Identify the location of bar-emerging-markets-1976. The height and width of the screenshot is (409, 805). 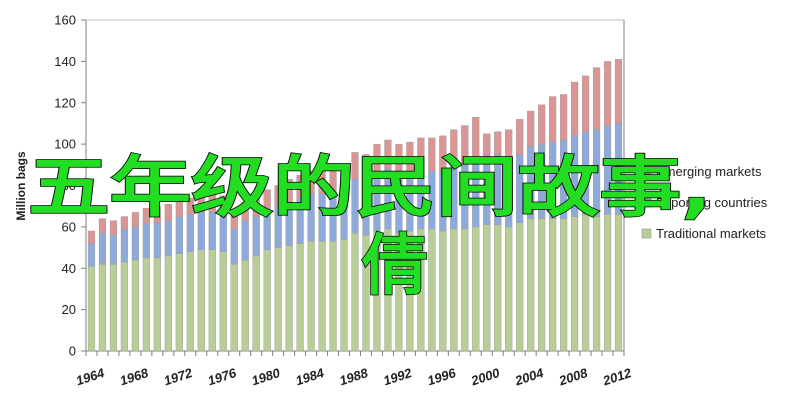
(223, 205).